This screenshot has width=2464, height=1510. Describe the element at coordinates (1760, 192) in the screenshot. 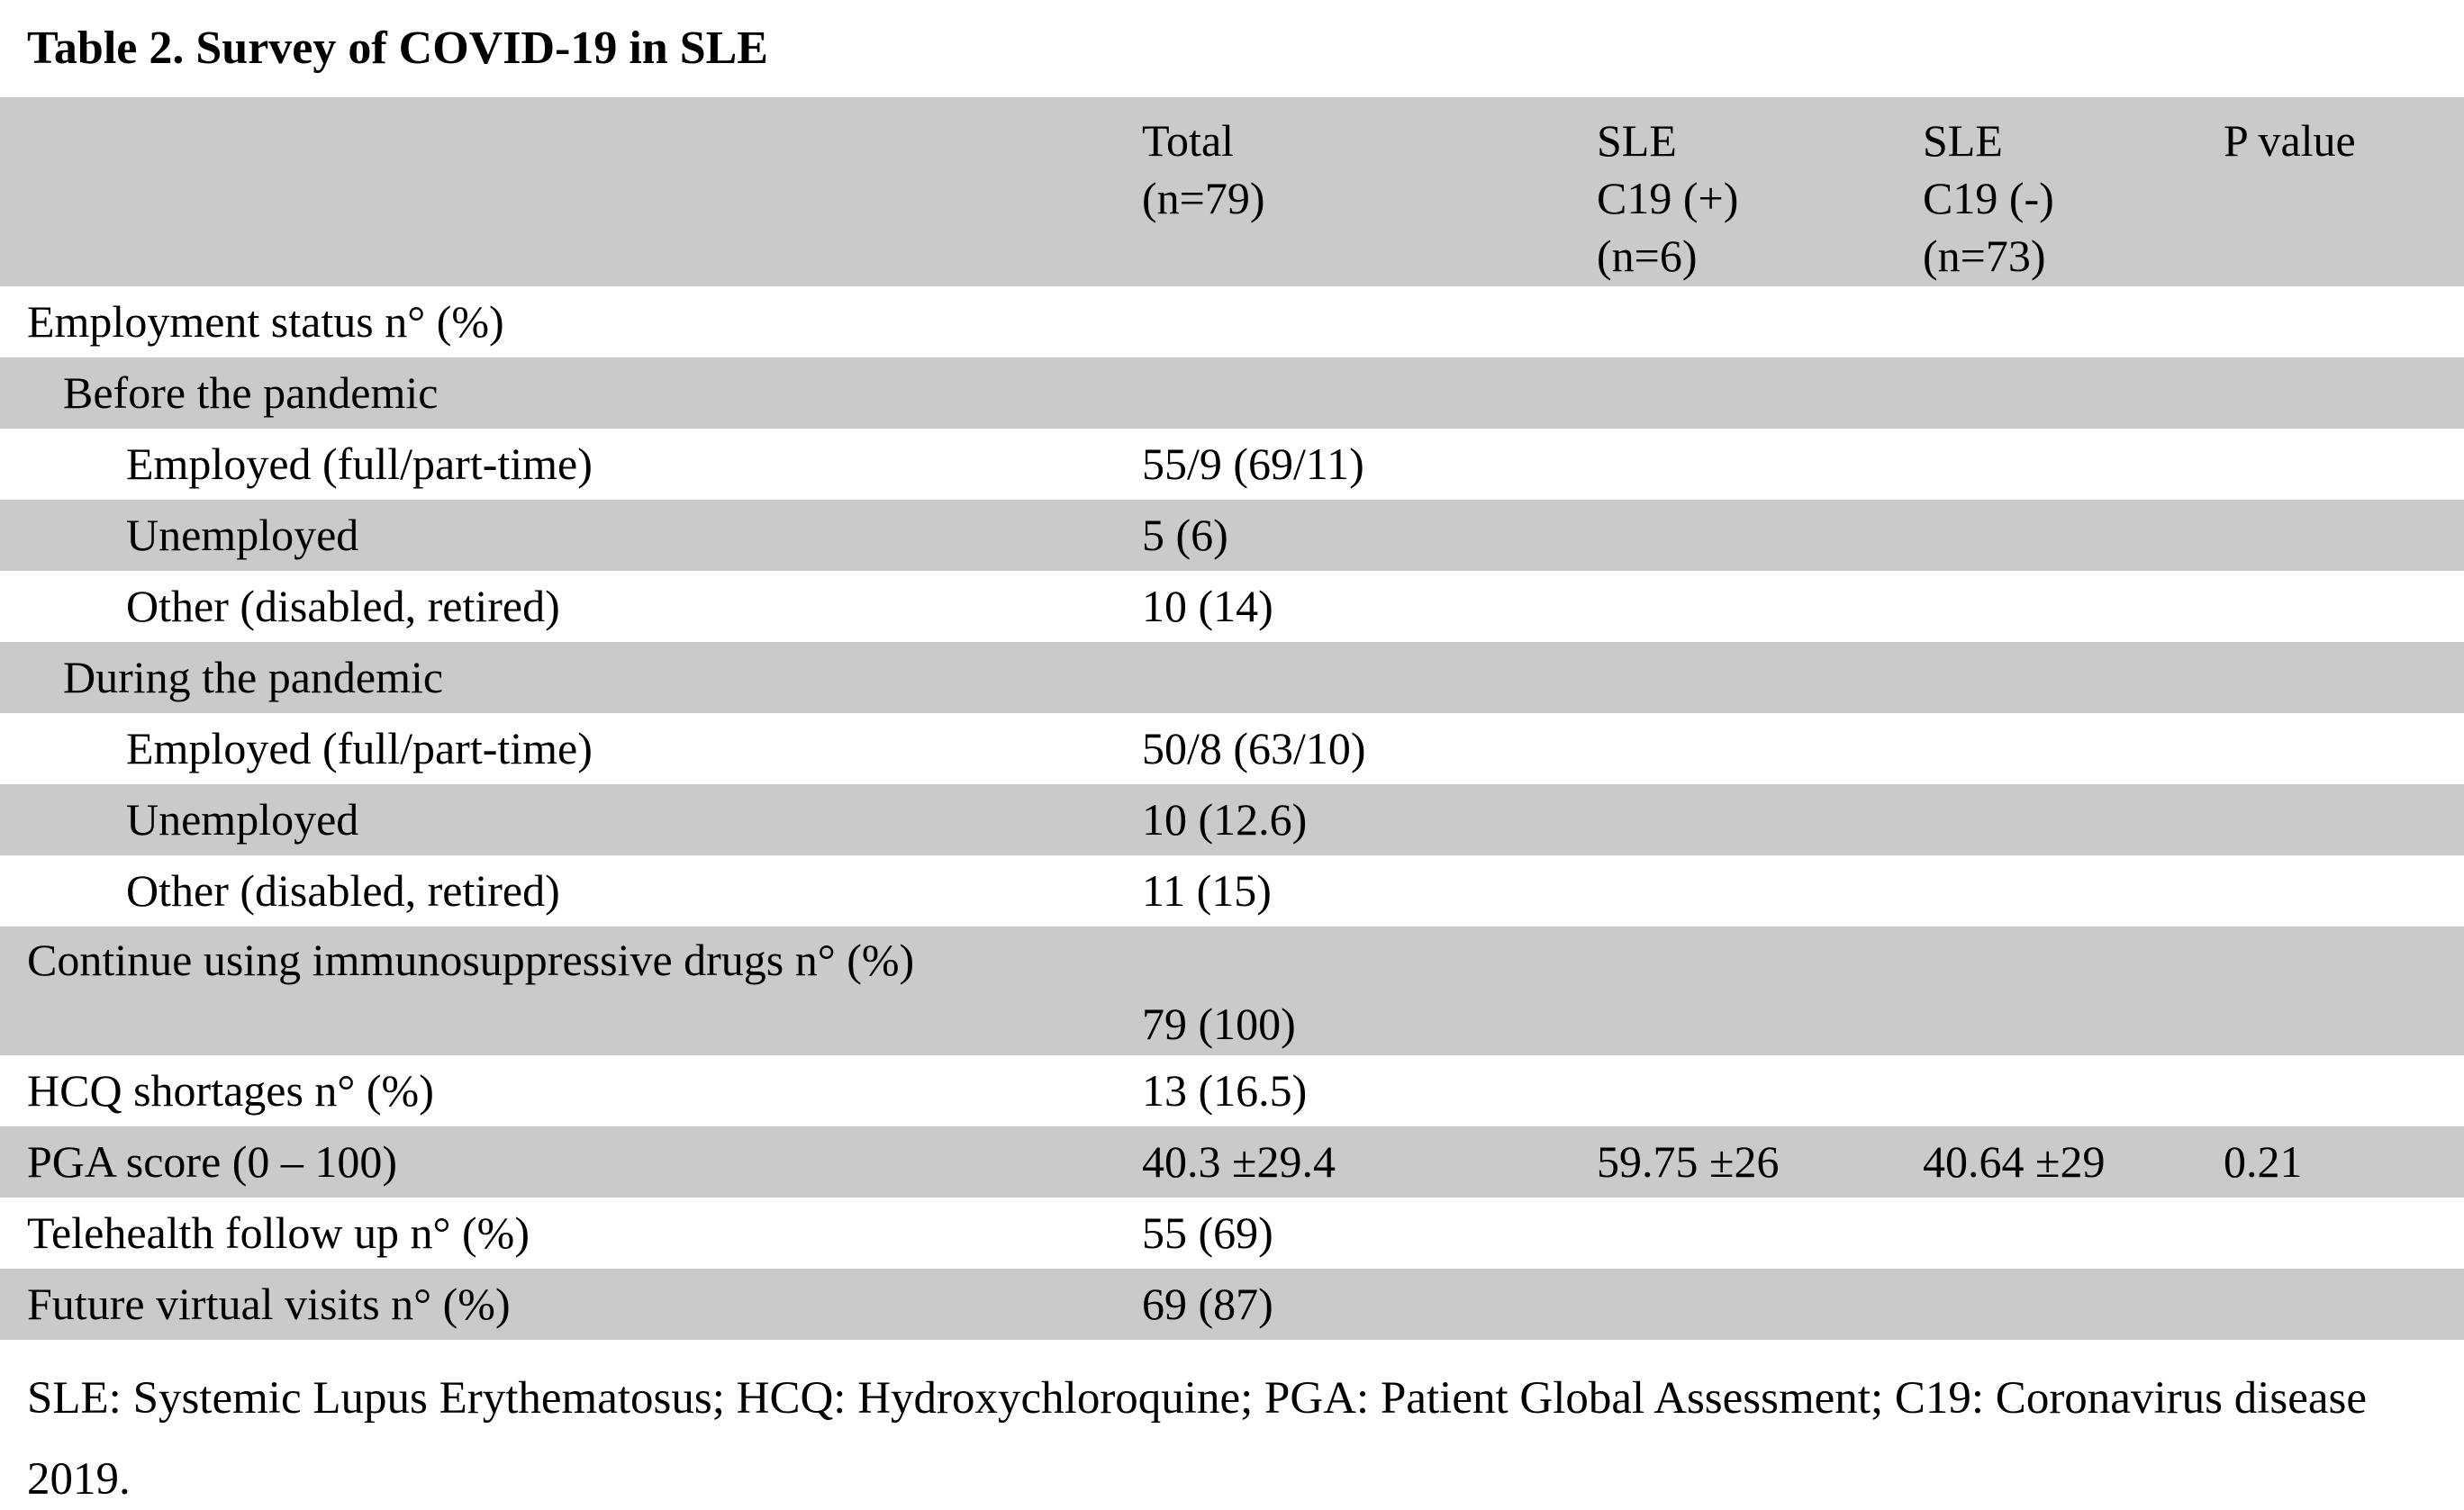

I see `header-sle-c19-positive: SLE C19 (+) (n=6)` at that location.